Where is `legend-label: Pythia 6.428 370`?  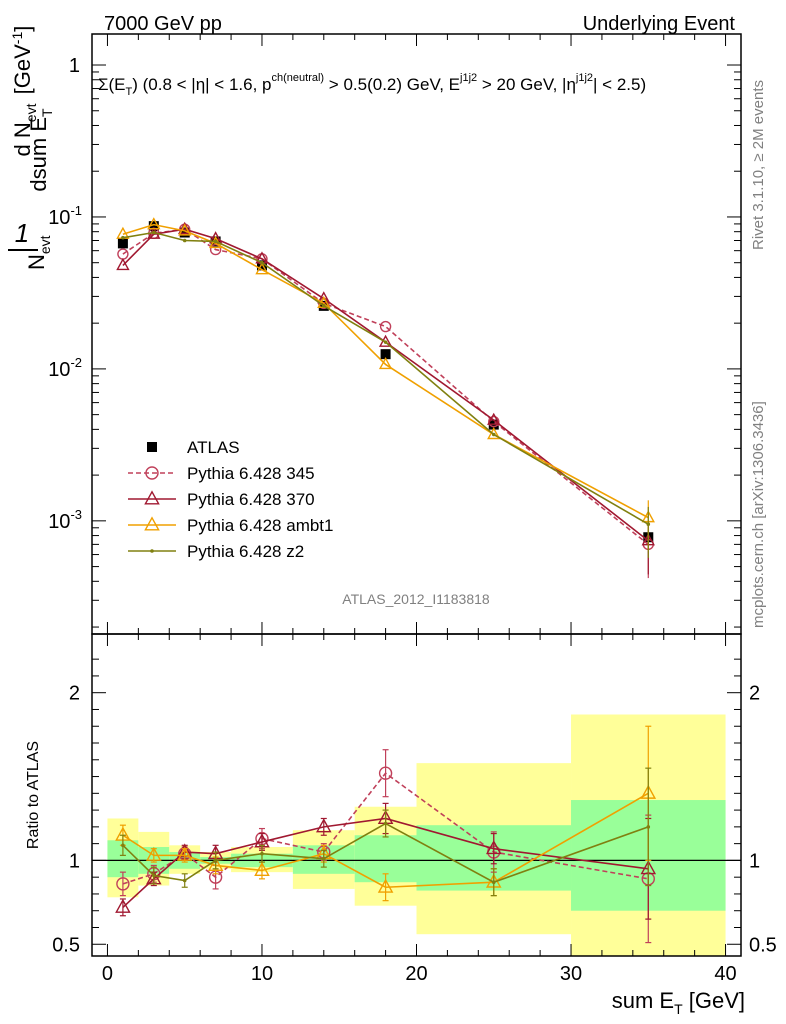 legend-label: Pythia 6.428 370 is located at coordinates (251, 499).